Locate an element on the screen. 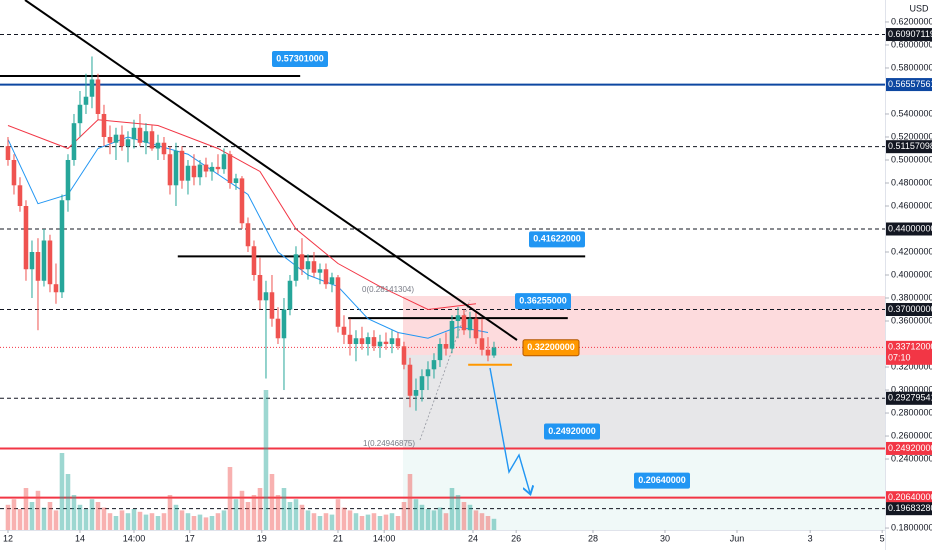 Image resolution: width=932 pixels, height=550 pixels. callout-box is located at coordinates (300, 59).